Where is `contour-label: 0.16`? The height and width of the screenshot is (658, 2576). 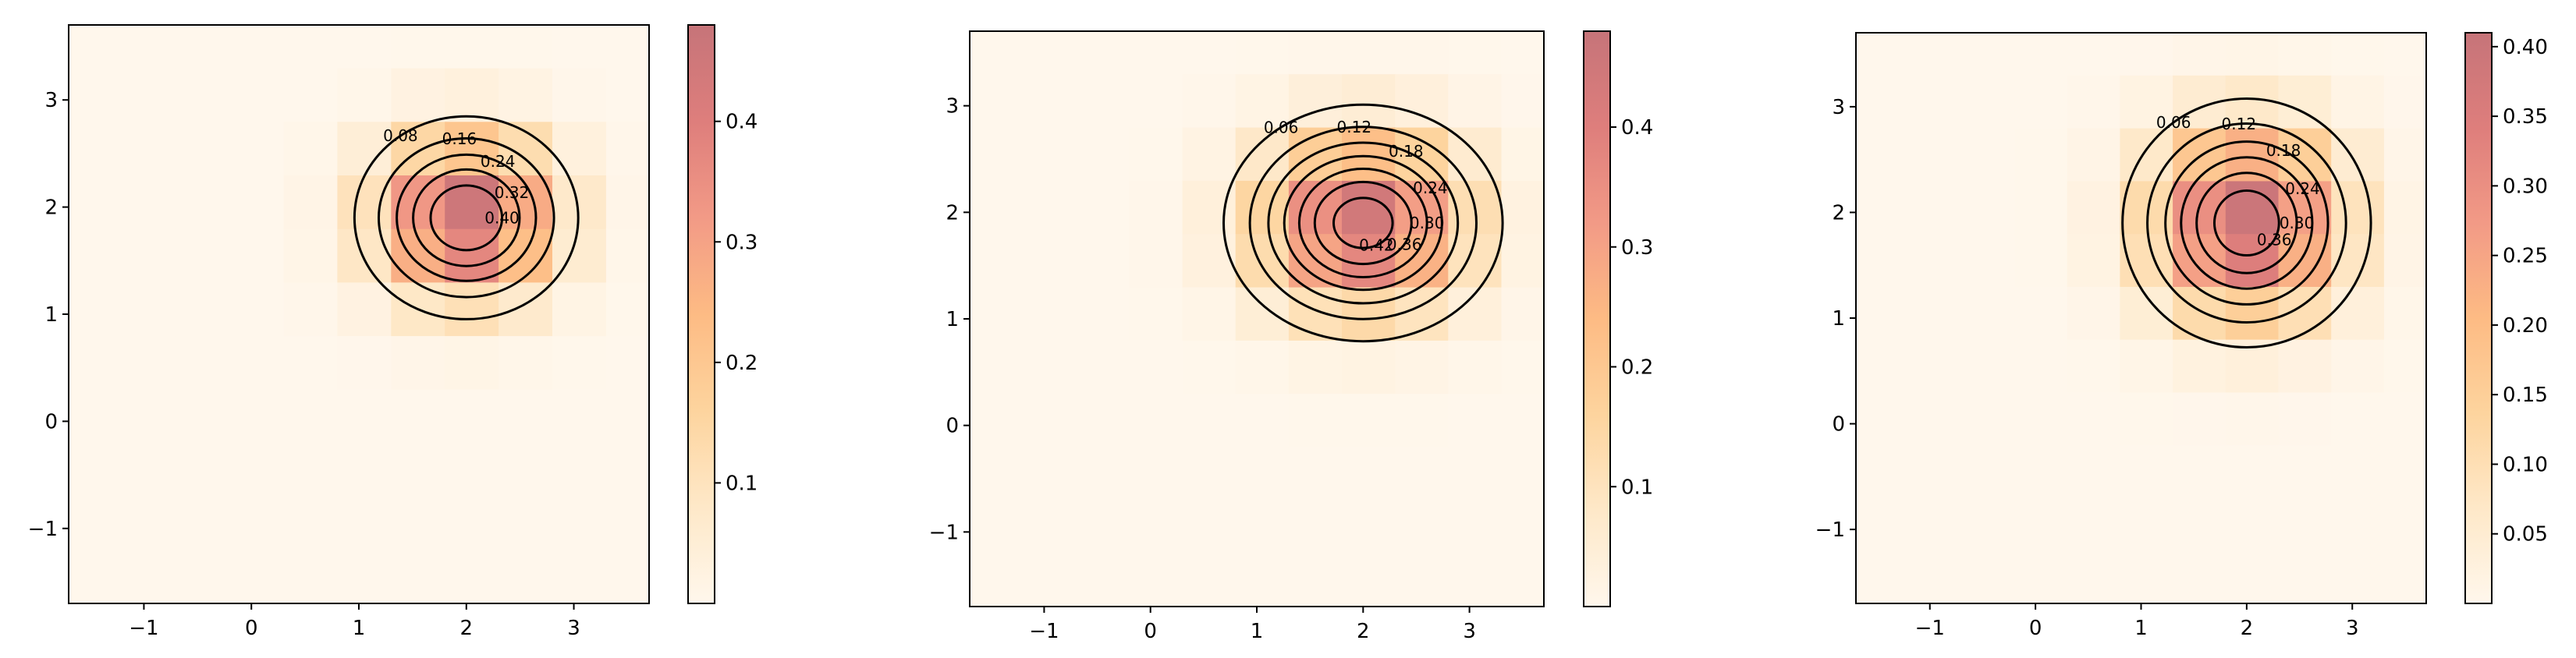 contour-label: 0.16 is located at coordinates (459, 138).